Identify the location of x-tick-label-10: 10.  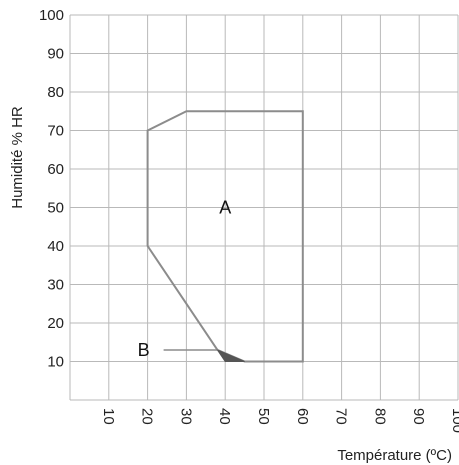
(108, 416).